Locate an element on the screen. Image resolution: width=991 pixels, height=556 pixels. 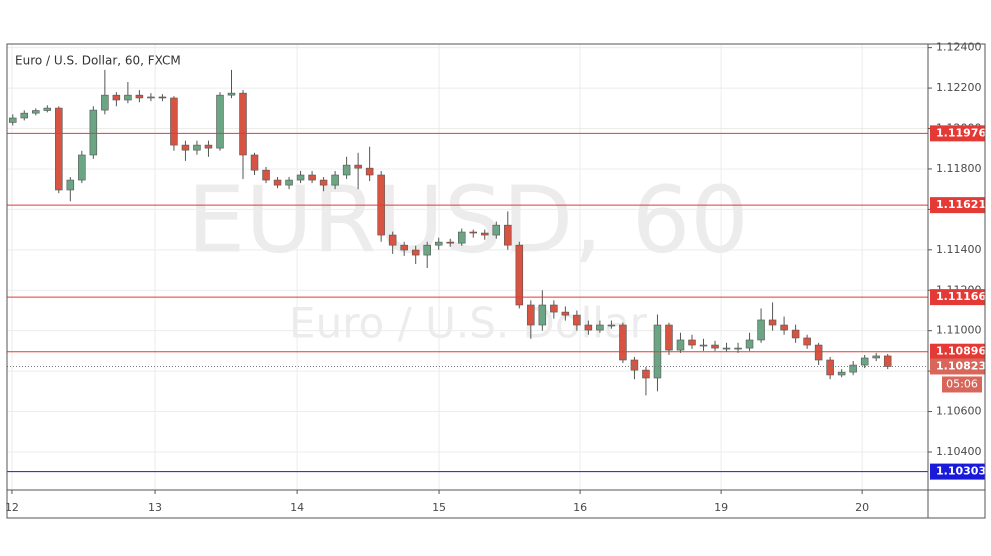
chart-title: Euro / U.S. Dollar, 60, FXCM is located at coordinates (98, 61).